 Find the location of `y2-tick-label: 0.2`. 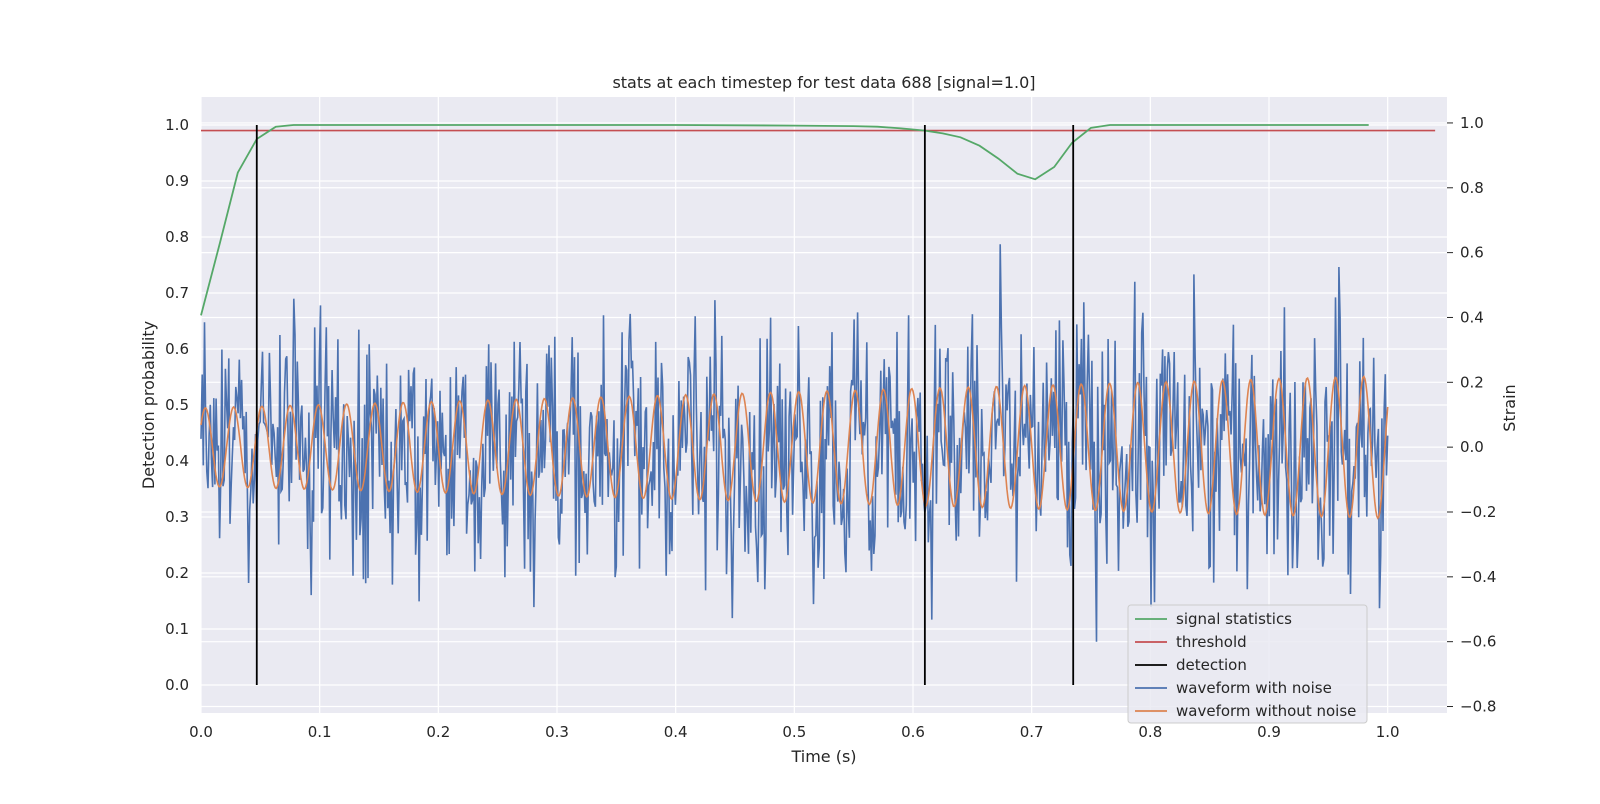

y2-tick-label: 0.2 is located at coordinates (1472, 382).